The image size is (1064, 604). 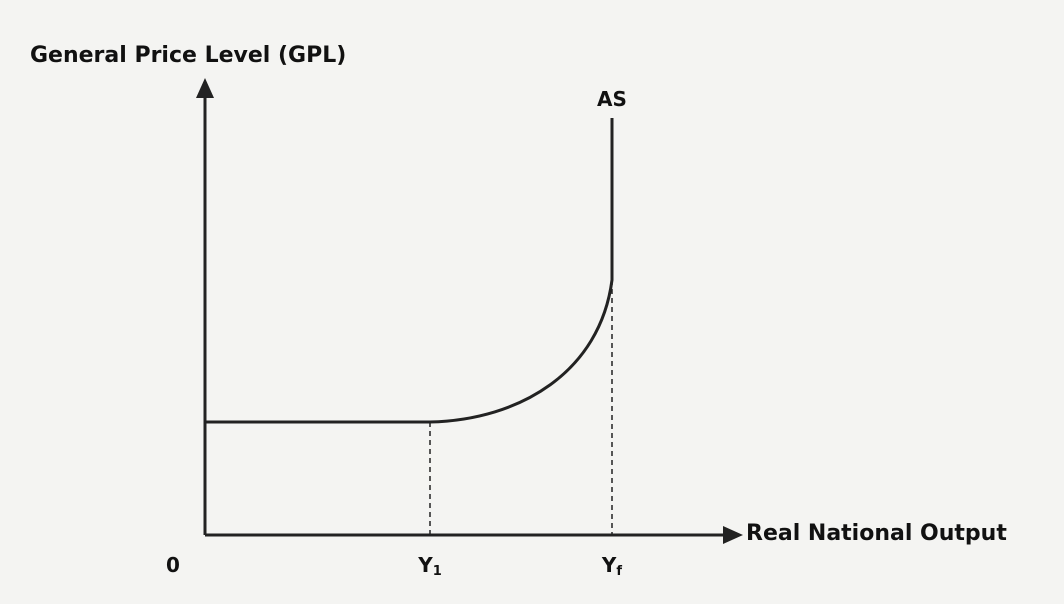 What do you see at coordinates (205, 88) in the screenshot?
I see `y-axis-arrow` at bounding box center [205, 88].